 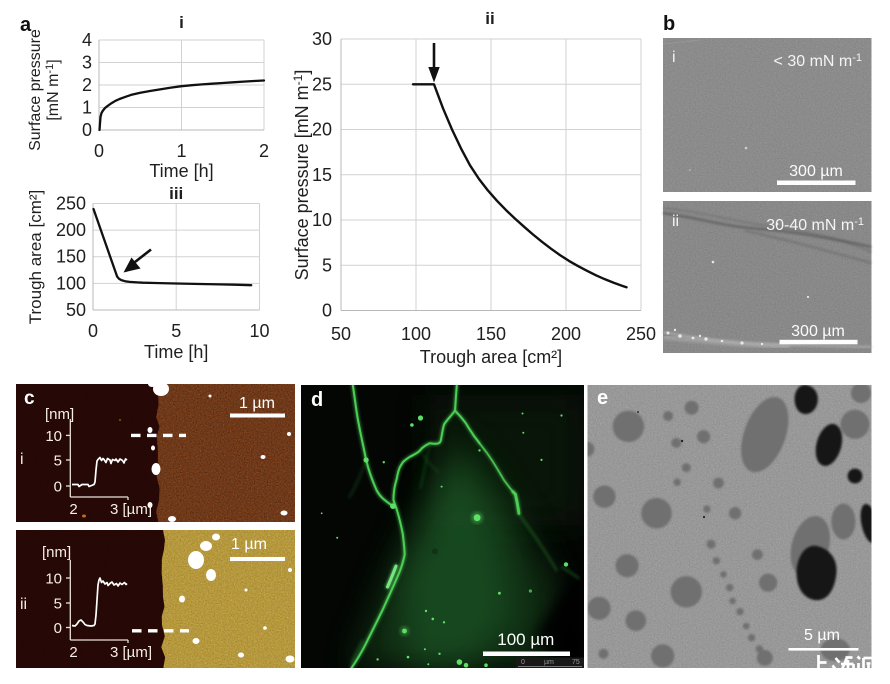 I want to click on svg-text: b, so click(x=669, y=24).